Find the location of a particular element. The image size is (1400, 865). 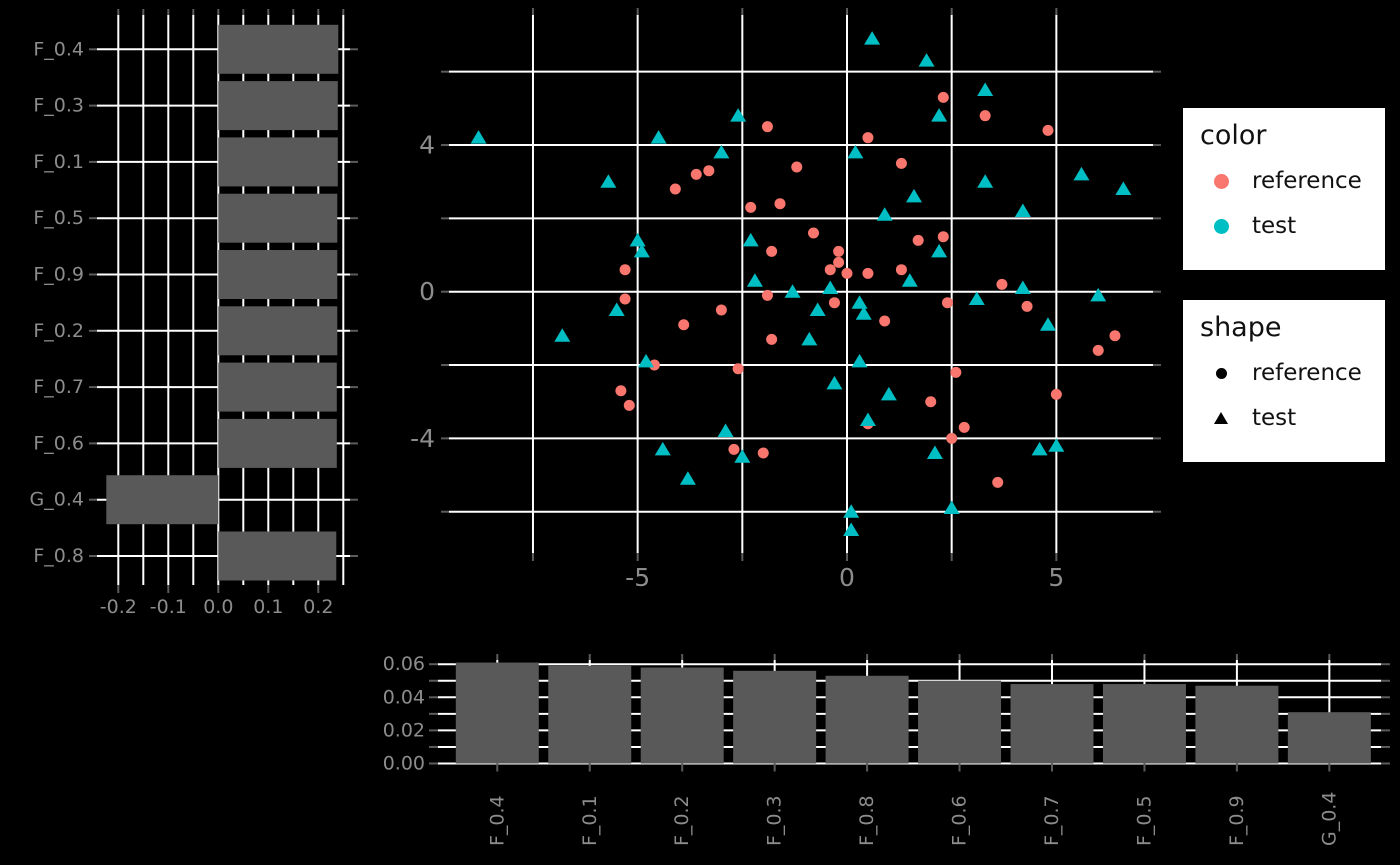

axis-label-x: -5 is located at coordinates (637, 577).